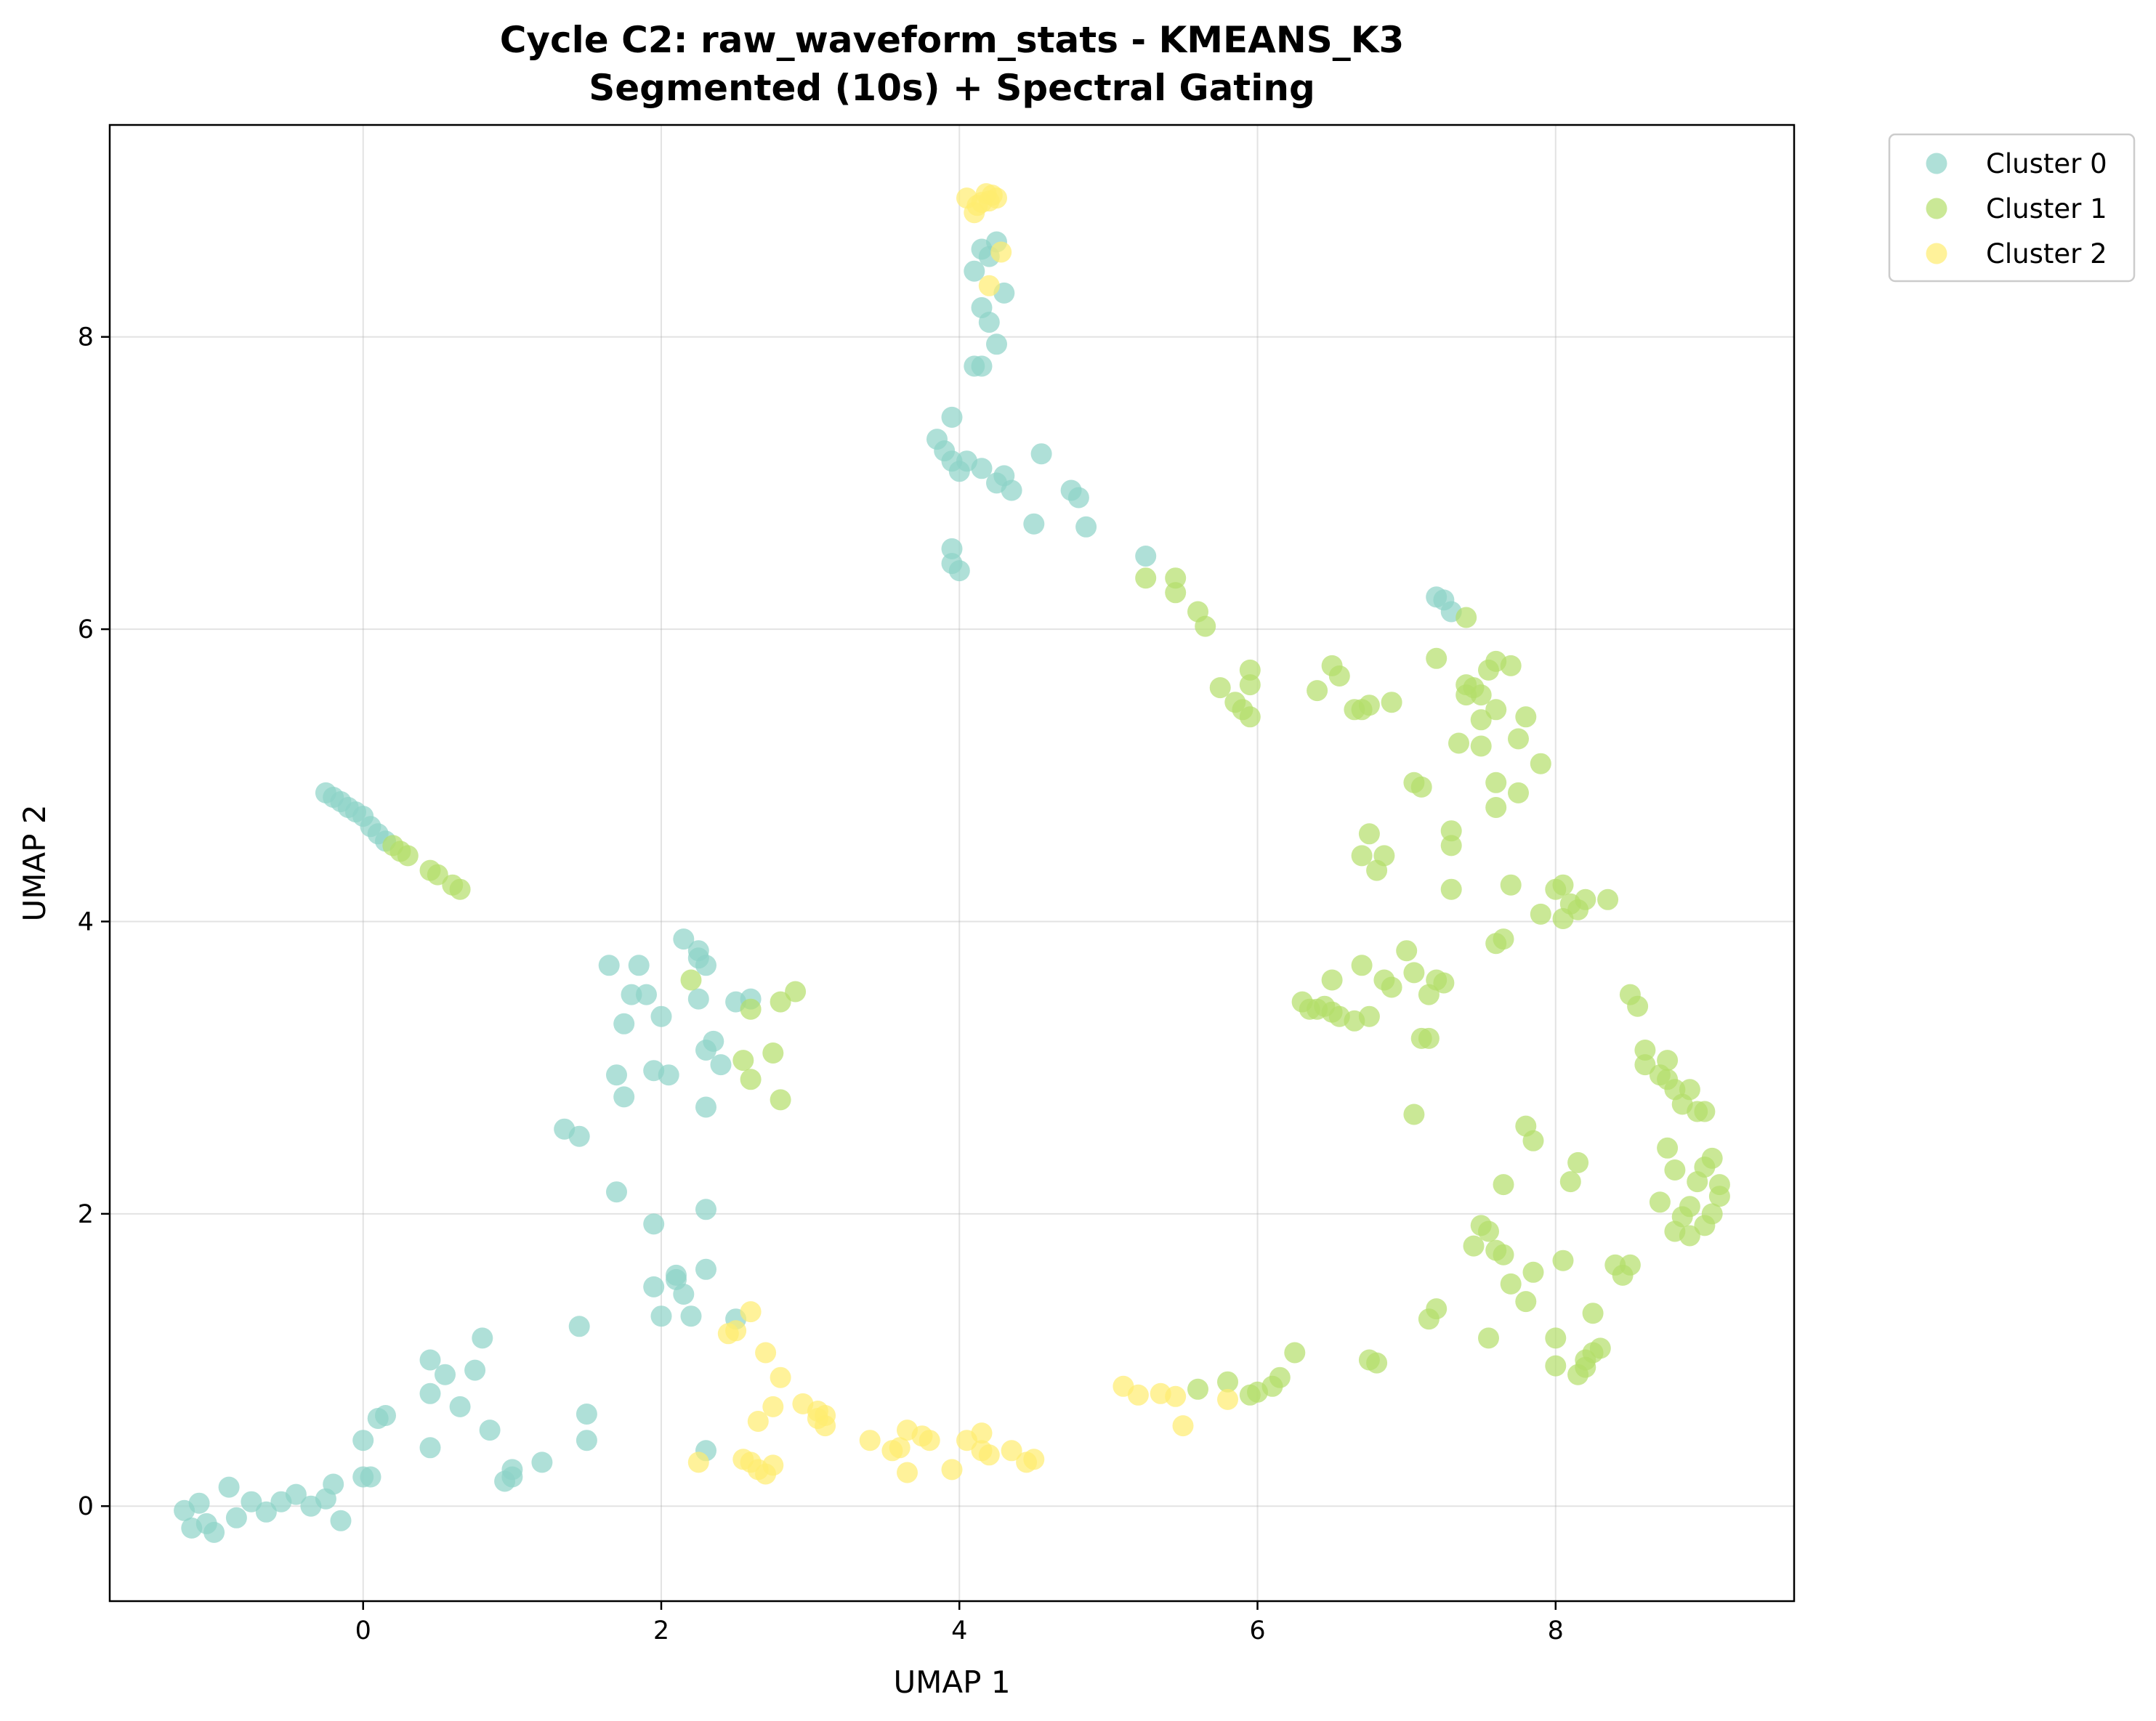 The width and height of the screenshot is (2156, 1721). What do you see at coordinates (959, 1631) in the screenshot?
I see `x-tick-label: 4` at bounding box center [959, 1631].